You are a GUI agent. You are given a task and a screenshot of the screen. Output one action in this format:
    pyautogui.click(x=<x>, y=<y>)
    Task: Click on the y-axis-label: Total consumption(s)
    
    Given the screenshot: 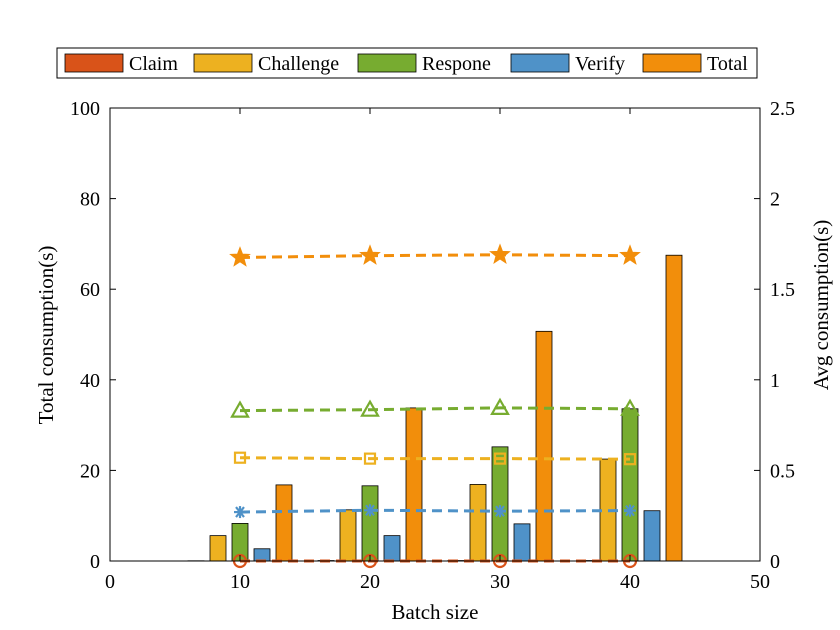 What is the action you would take?
    pyautogui.click(x=46, y=335)
    